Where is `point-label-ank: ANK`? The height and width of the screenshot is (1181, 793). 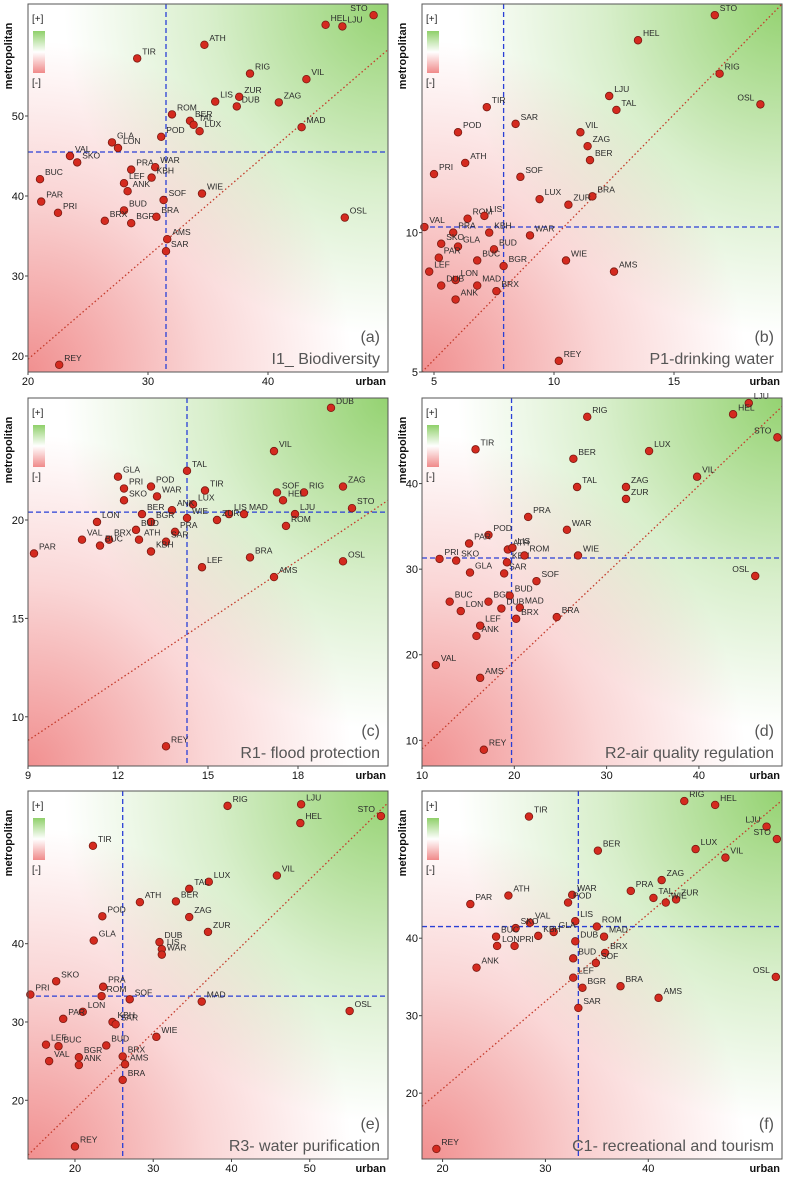 point-label-ank: ANK is located at coordinates (491, 961).